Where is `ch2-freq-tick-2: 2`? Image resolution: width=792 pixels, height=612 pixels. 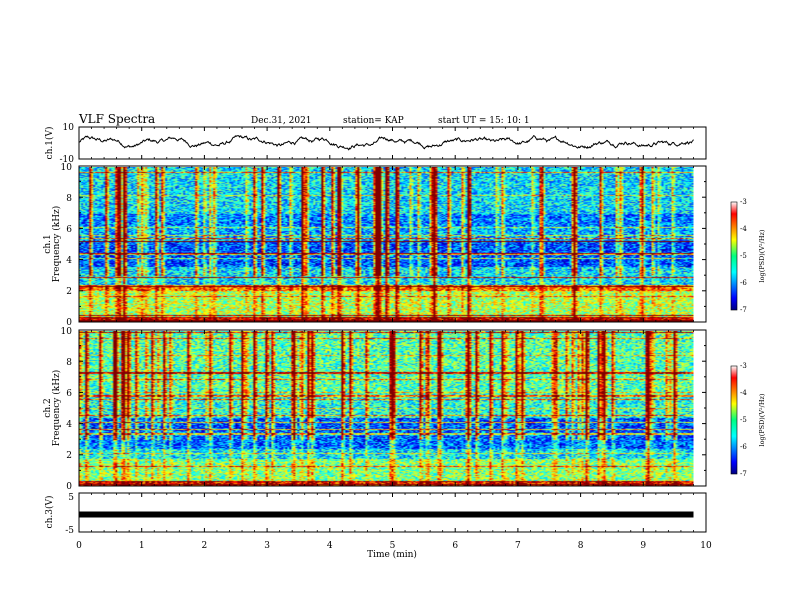 ch2-freq-tick-2: 2 is located at coordinates (69, 456).